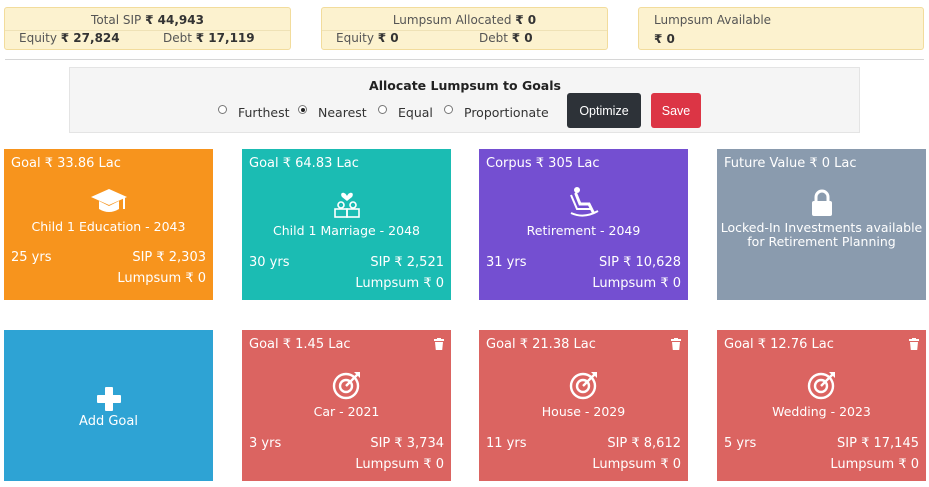 This screenshot has width=929, height=487. I want to click on goal-name: House - 2029, so click(583, 411).